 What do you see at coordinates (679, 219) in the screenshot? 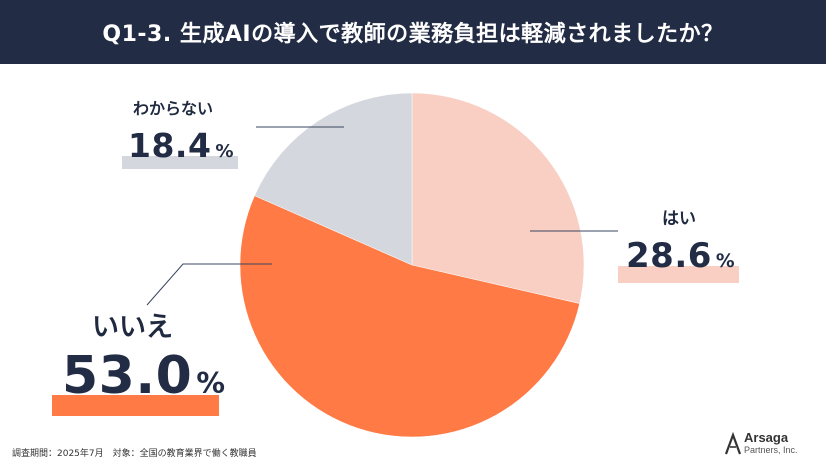
I see `label-yes: はい` at bounding box center [679, 219].